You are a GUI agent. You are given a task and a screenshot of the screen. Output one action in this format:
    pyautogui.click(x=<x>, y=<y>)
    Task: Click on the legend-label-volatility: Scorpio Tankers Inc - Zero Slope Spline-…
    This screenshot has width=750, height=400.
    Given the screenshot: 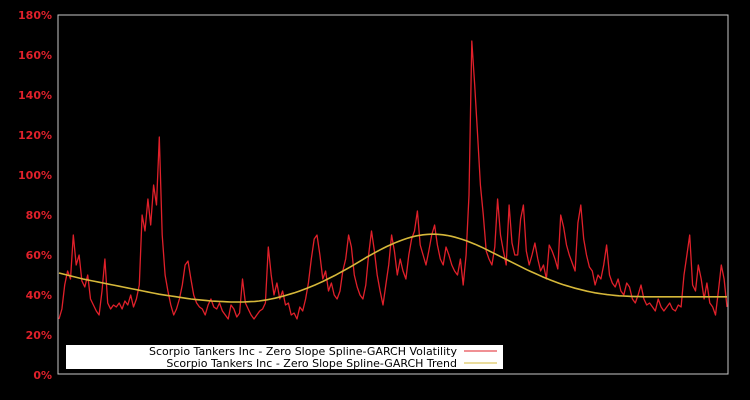 What is the action you would take?
    pyautogui.click(x=303, y=351)
    